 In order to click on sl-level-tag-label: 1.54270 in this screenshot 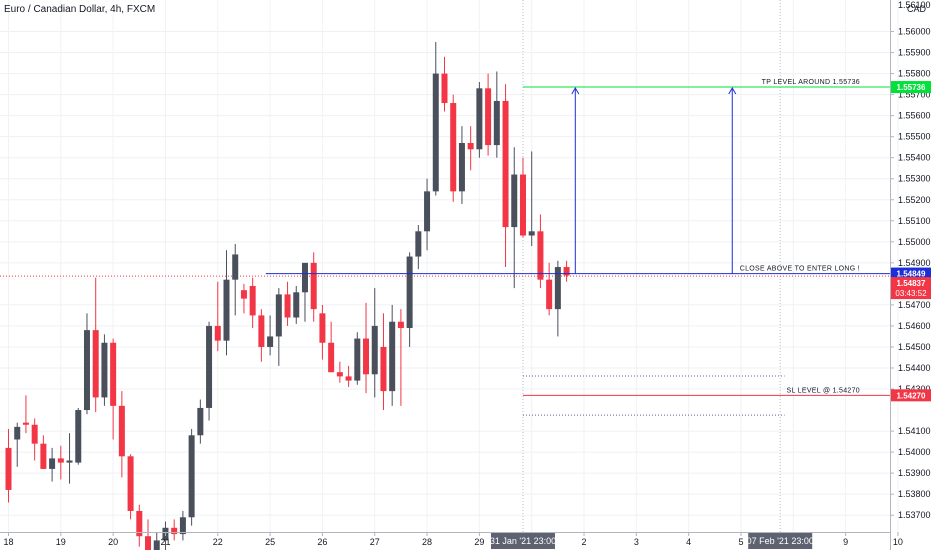, I will do `click(911, 395)`.